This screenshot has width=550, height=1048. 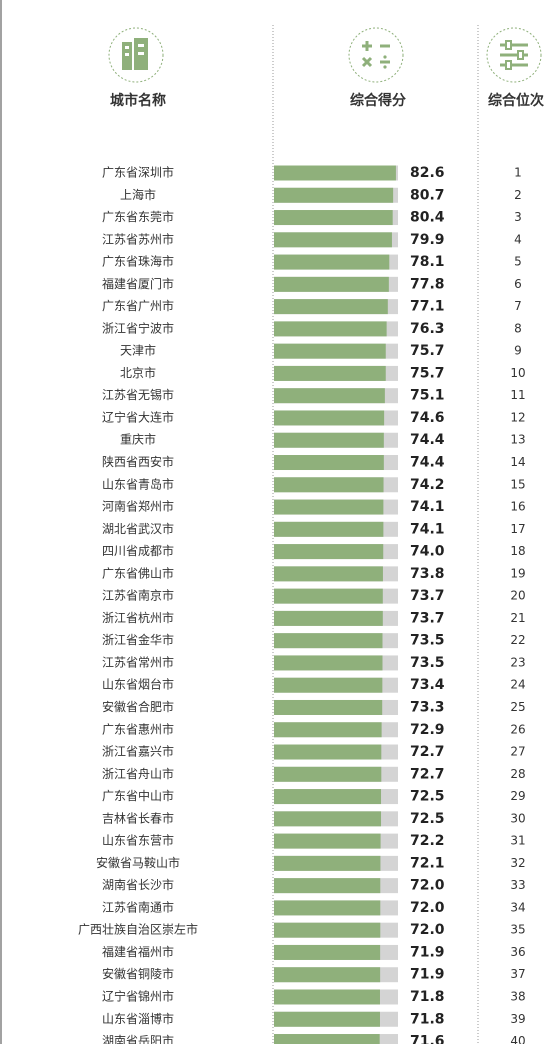 I want to click on score-label: 75.1, so click(x=427, y=396).